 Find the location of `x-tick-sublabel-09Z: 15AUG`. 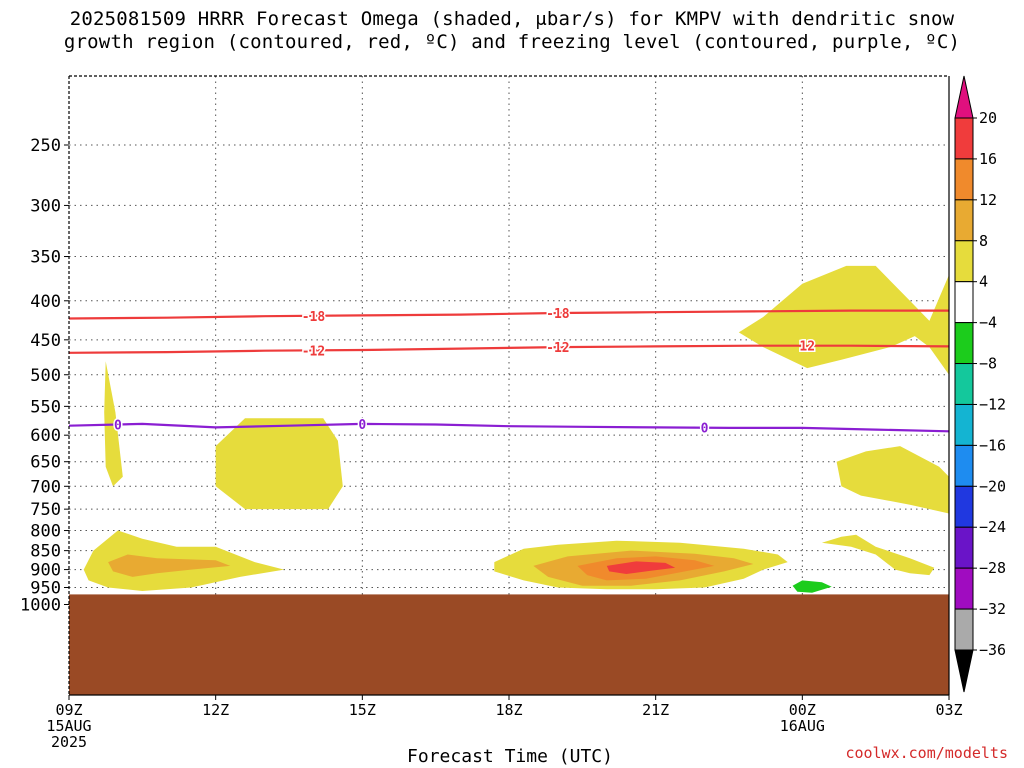

x-tick-sublabel-09Z: 15AUG is located at coordinates (68, 726).